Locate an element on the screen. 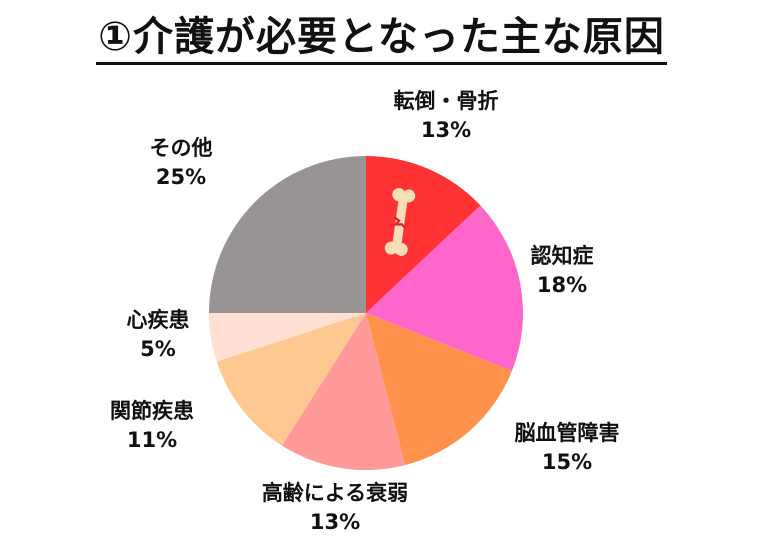  slice-value-label: 15% is located at coordinates (567, 462).